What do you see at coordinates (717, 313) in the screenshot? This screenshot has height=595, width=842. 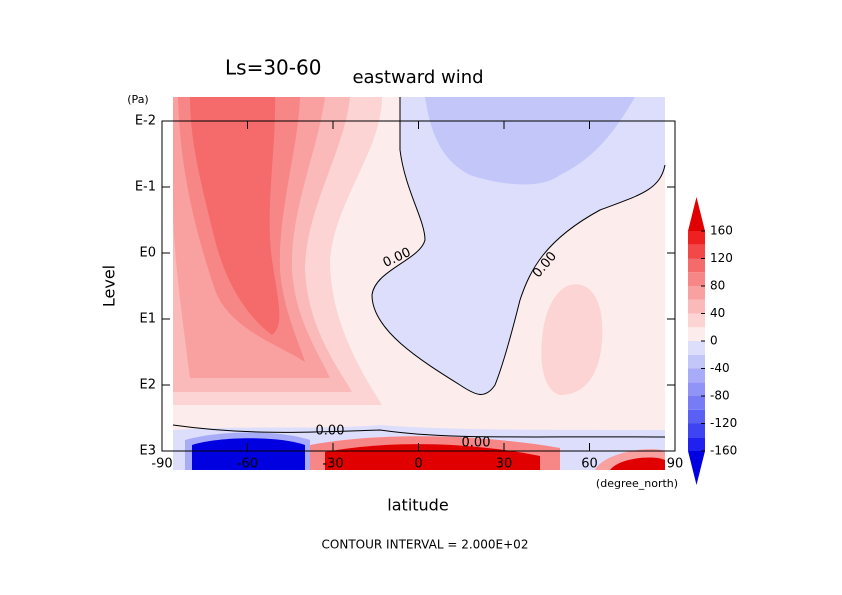 I see `colorbar-label: 40` at bounding box center [717, 313].